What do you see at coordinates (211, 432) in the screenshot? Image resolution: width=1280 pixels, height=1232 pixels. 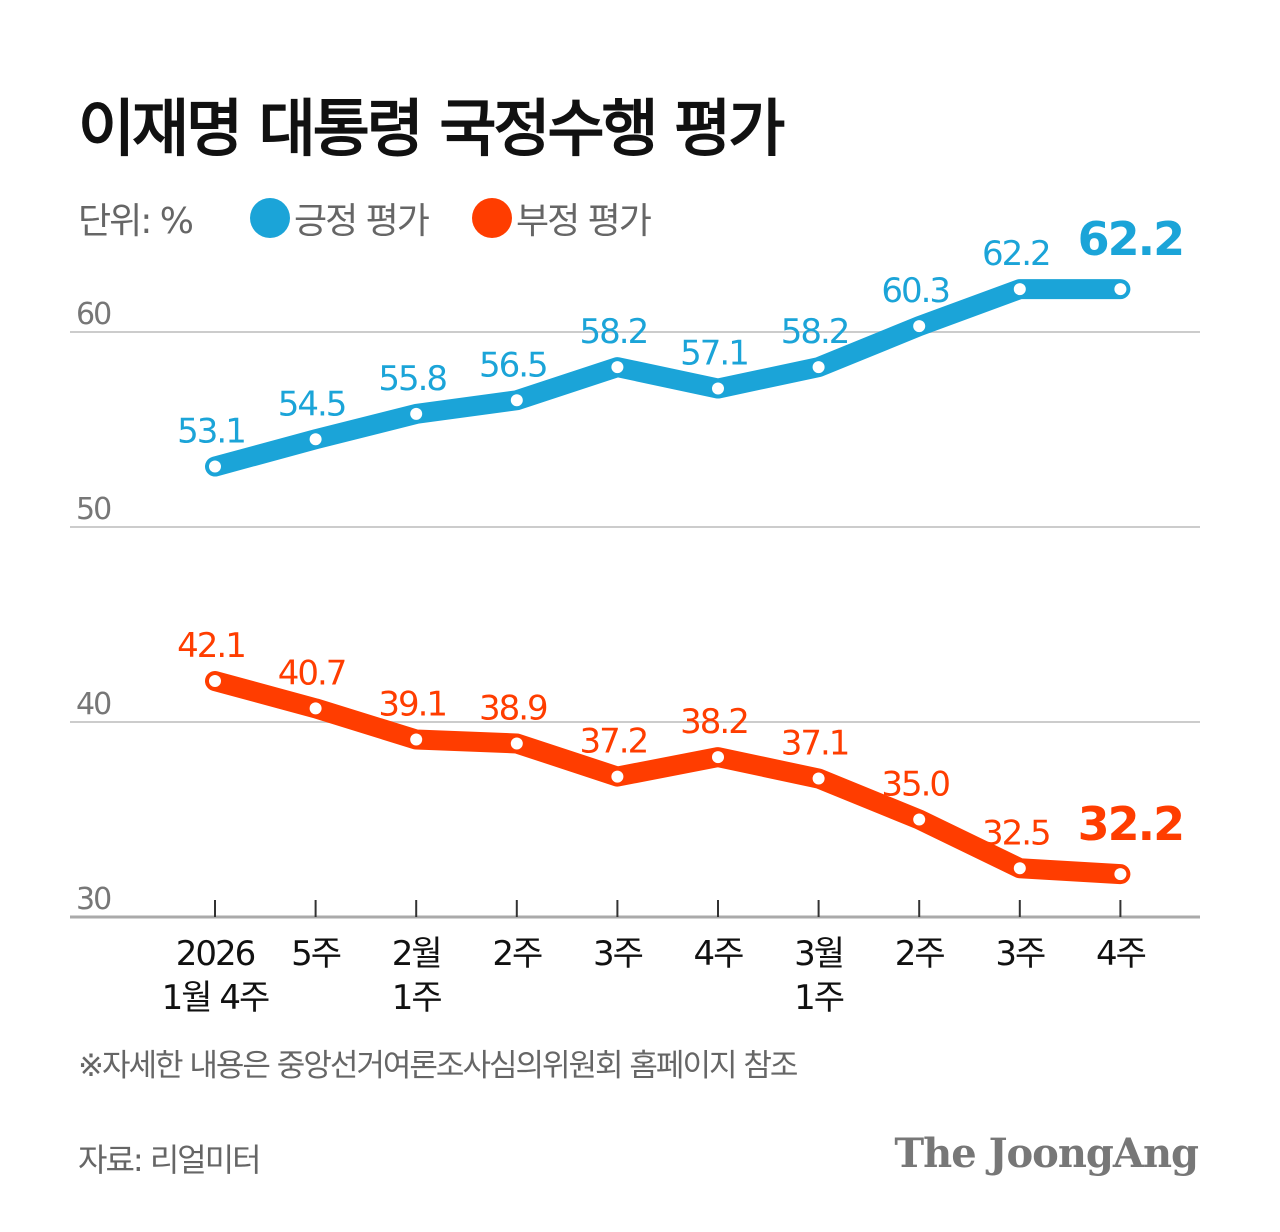 I see `data-label: 53.1` at bounding box center [211, 432].